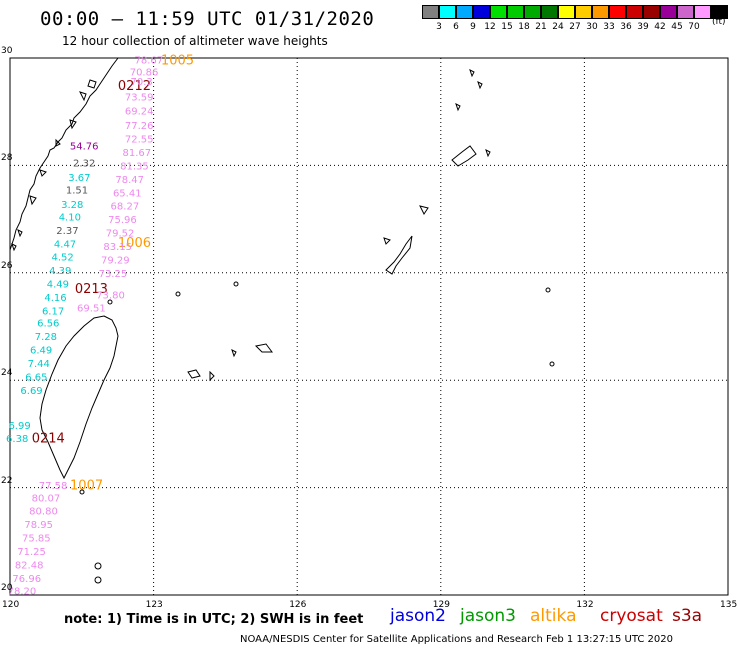 The width and height of the screenshot is (740, 650). Describe the element at coordinates (677, 27) in the screenshot. I see `color-legend-tick-label: 45` at that location.